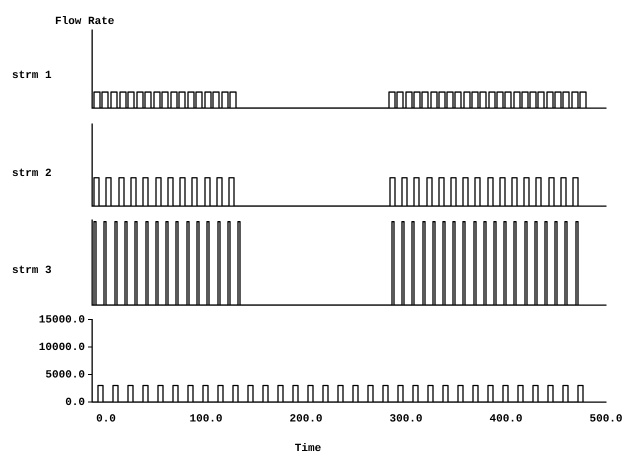 The height and width of the screenshot is (459, 639). I want to click on x-tick-label: 100.0, so click(206, 419).